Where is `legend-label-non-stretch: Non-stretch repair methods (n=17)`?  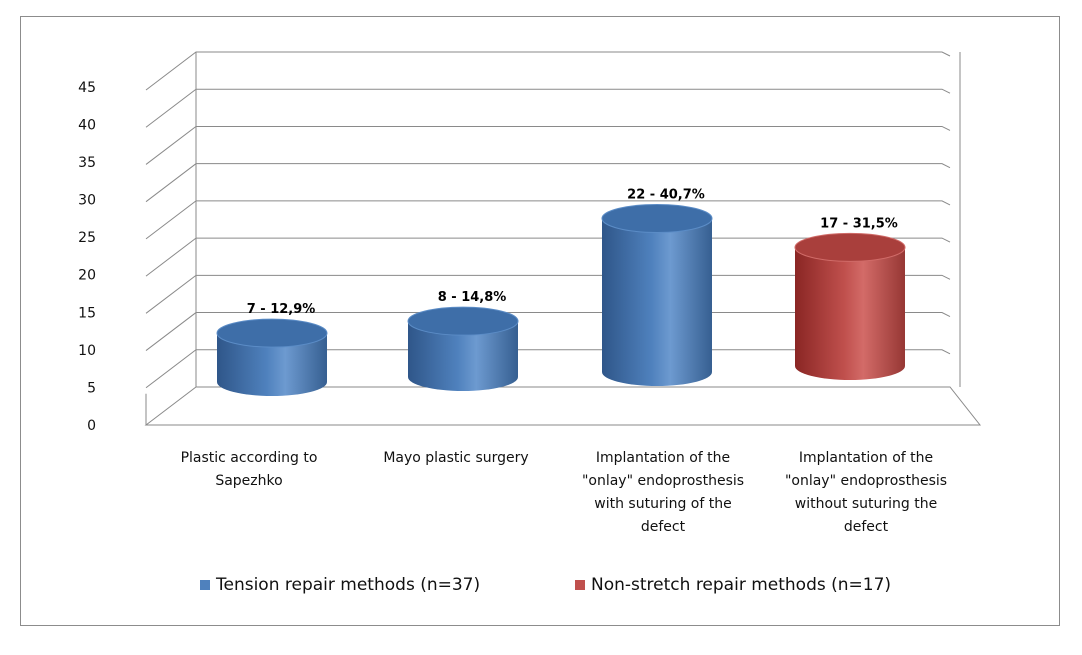
legend-label-non-stretch: Non-stretch repair methods (n=17) is located at coordinates (741, 585).